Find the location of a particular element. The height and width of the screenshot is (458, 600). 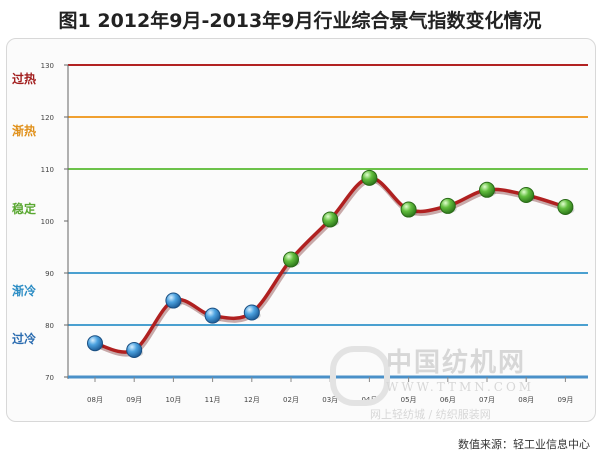

y-tick-label-3: 100 is located at coordinates (47, 222).